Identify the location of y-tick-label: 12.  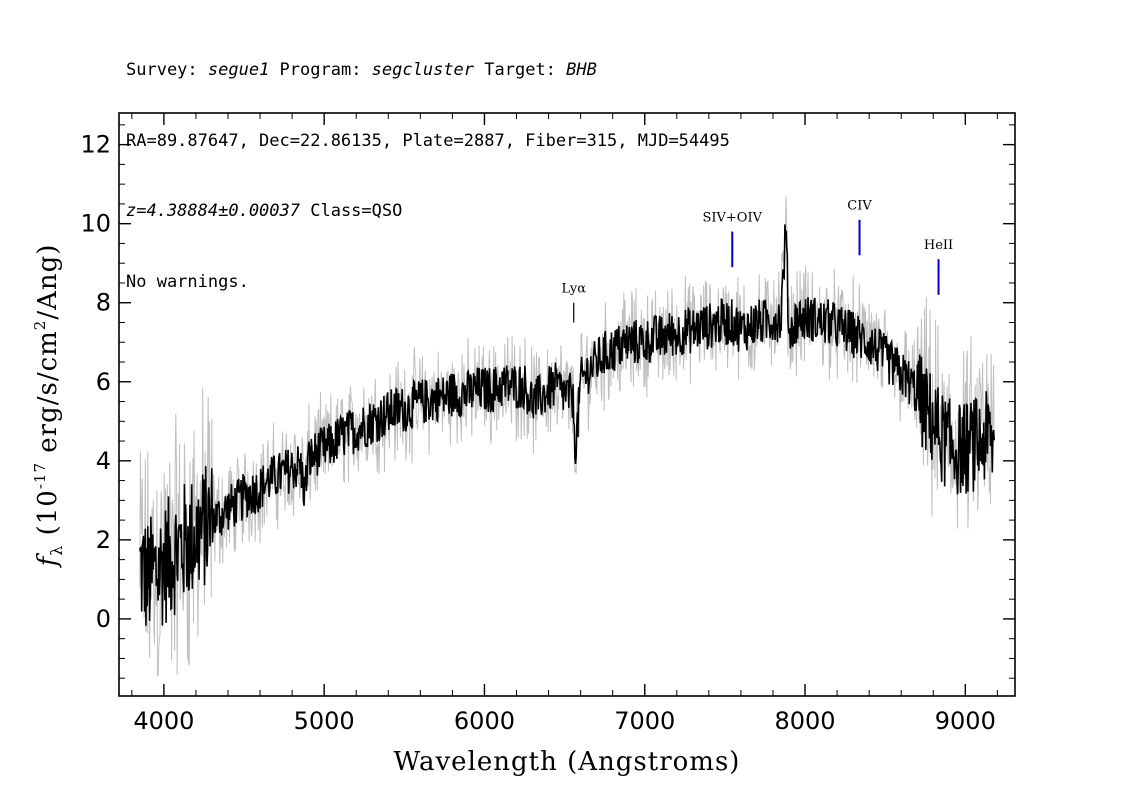
(95, 145).